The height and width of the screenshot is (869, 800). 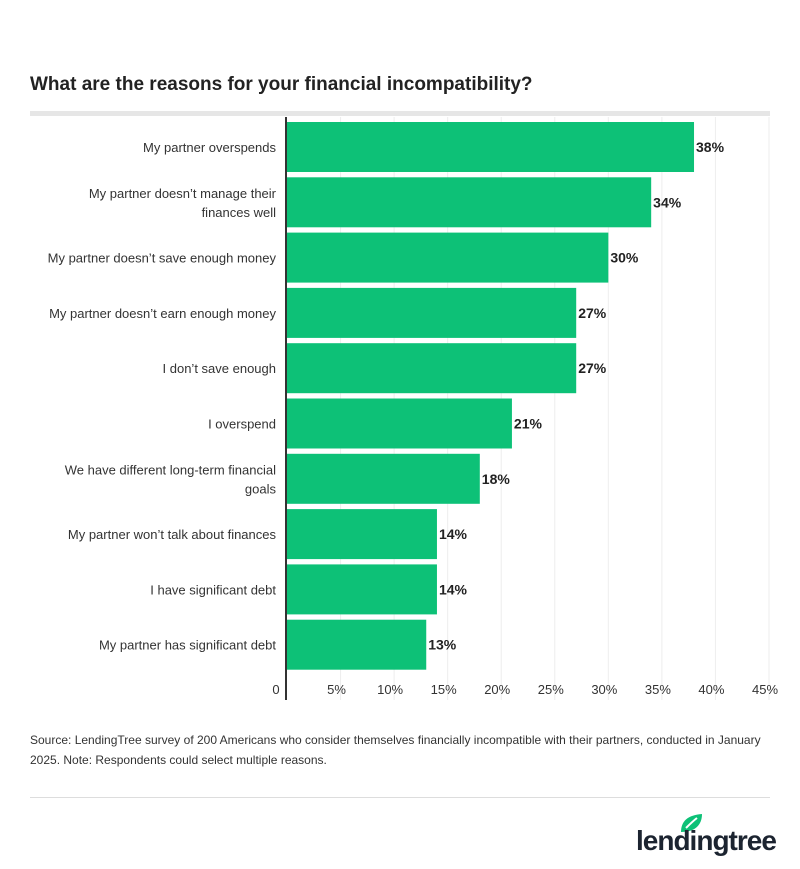 What do you see at coordinates (528, 424) in the screenshot?
I see `data-label: 21%` at bounding box center [528, 424].